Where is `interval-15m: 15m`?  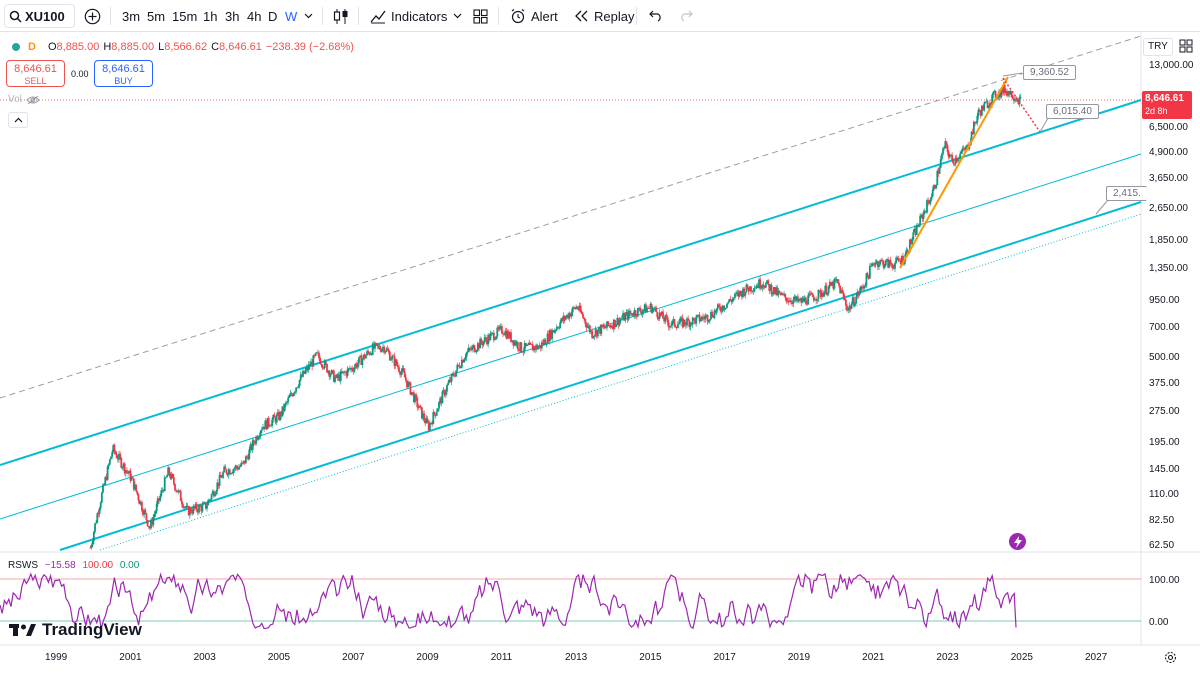
interval-15m: 15m is located at coordinates (185, 16).